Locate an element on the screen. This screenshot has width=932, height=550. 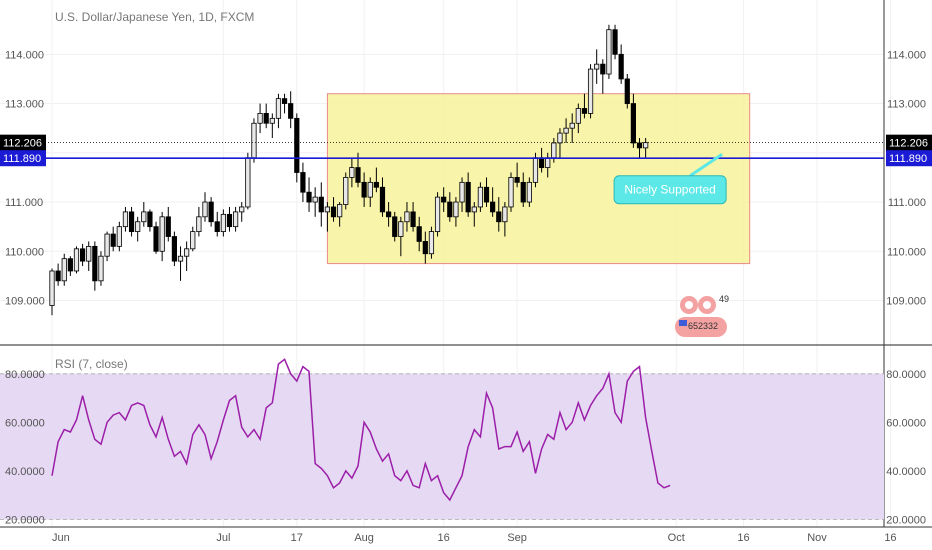
time-tick-label: 16 is located at coordinates (444, 538).